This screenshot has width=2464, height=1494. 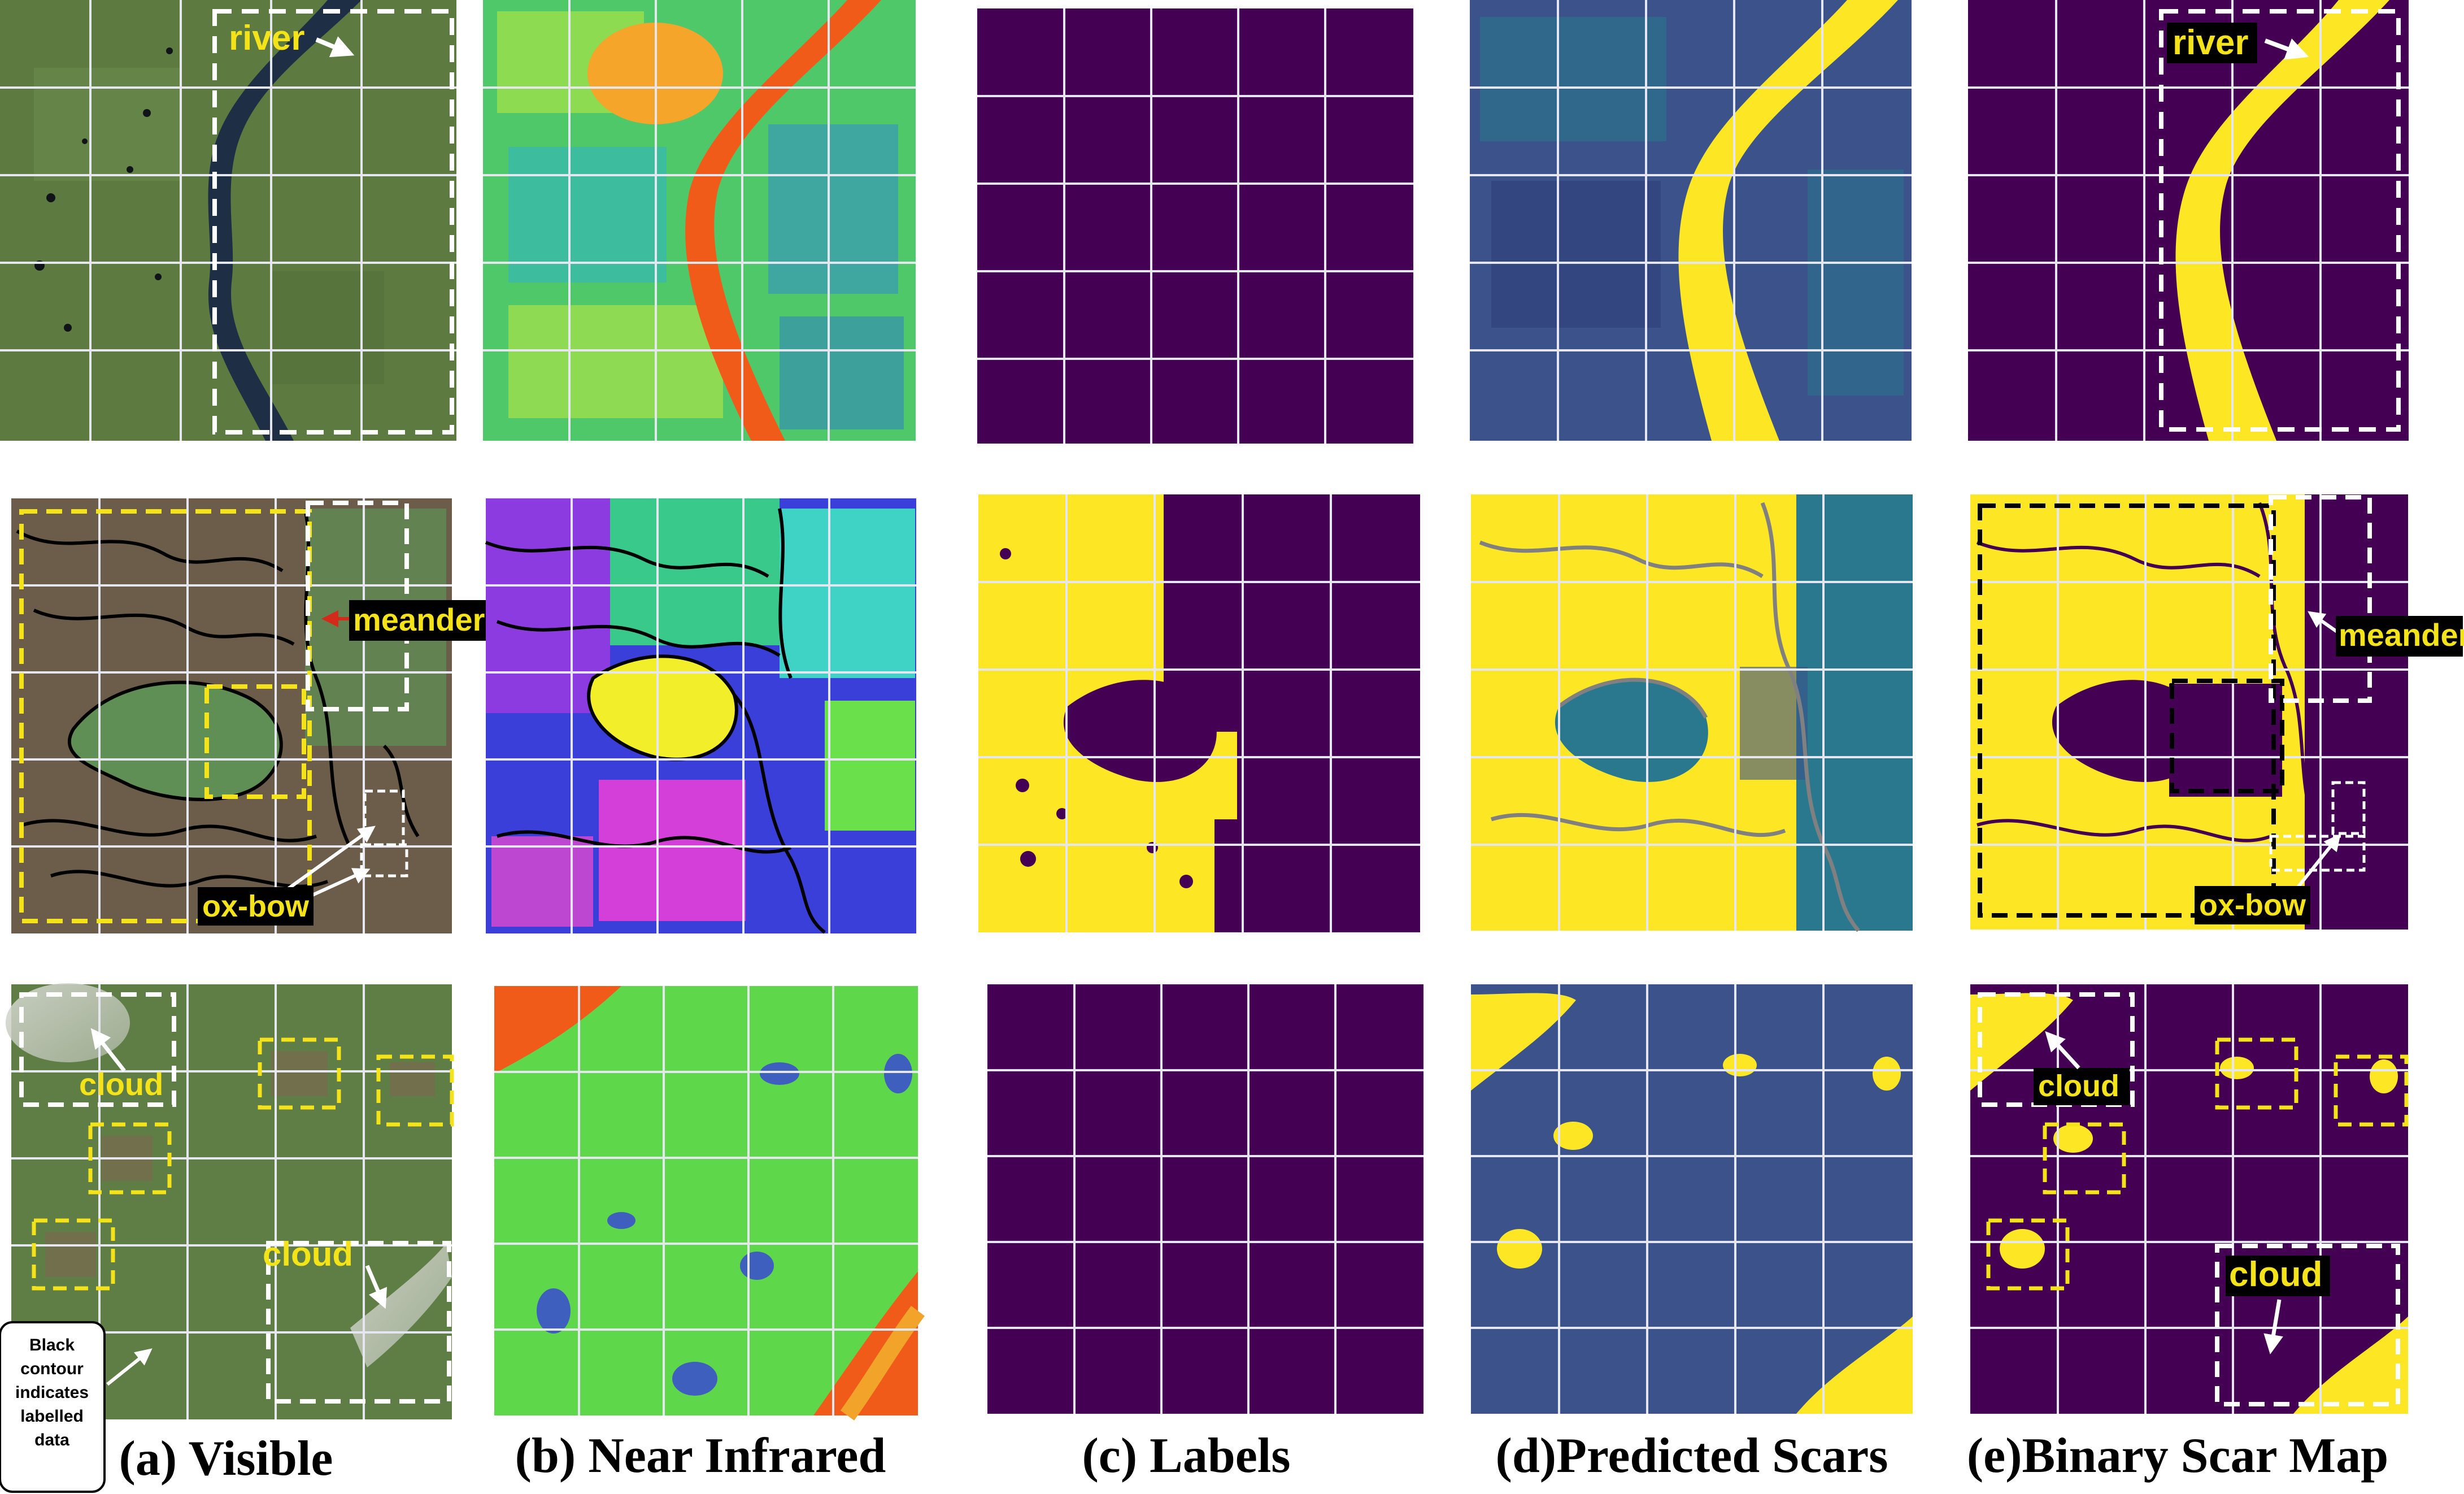 What do you see at coordinates (1692, 713) in the screenshot?
I see `panel-predicted-row2` at bounding box center [1692, 713].